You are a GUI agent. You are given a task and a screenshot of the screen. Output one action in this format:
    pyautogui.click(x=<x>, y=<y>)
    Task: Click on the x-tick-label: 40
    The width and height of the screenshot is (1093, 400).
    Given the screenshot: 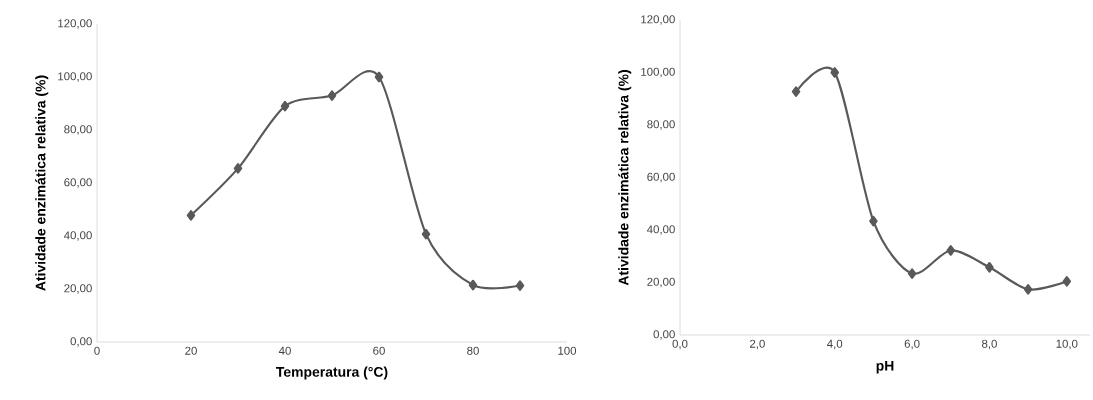 What is the action you would take?
    pyautogui.click(x=284, y=350)
    